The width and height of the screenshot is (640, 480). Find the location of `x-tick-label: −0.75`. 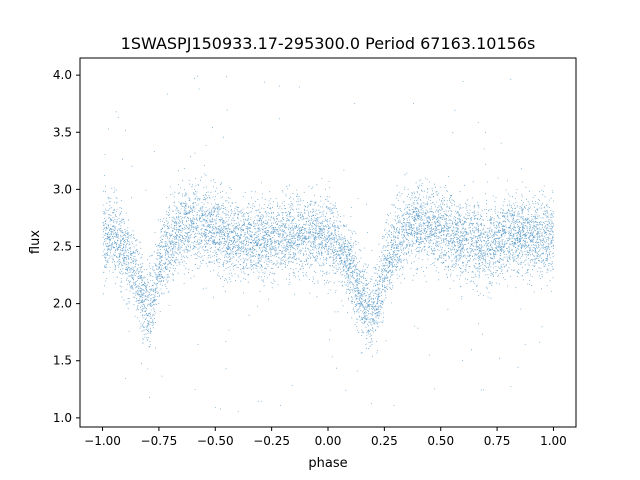

x-tick-label: −0.75 is located at coordinates (159, 441).